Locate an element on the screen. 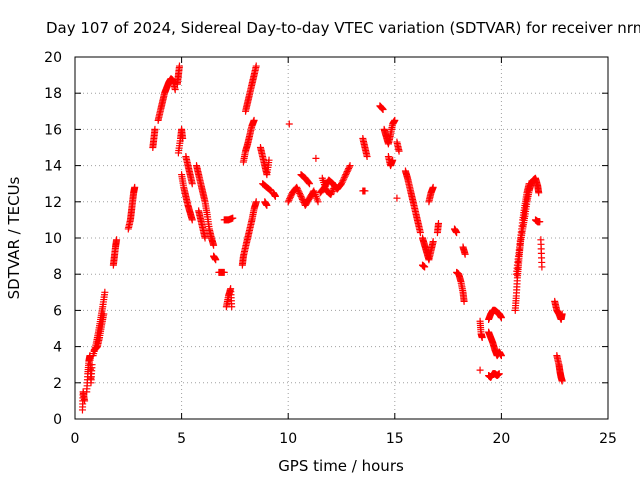 The image size is (640, 480). y-tick-label: 16 is located at coordinates (53, 130).